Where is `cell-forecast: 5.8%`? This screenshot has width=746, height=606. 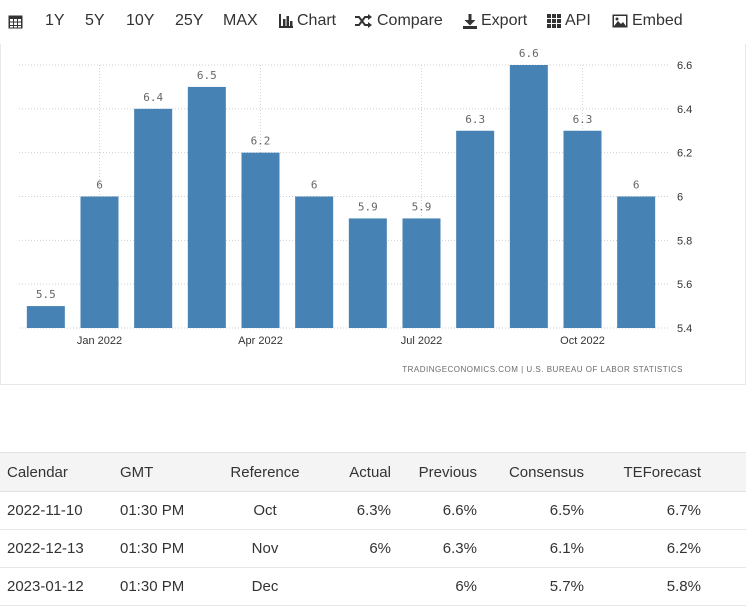
cell-forecast: 5.8% is located at coordinates (665, 586).